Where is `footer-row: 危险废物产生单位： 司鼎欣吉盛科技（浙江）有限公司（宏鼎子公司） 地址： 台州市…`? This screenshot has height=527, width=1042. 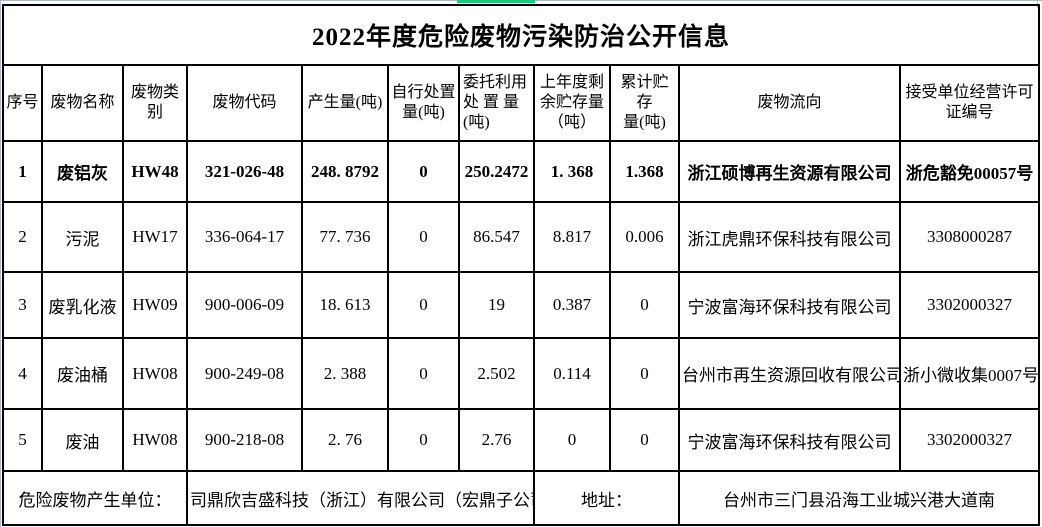
footer-row: 危险废物产生单位： 司鼎欣吉盛科技（浙江）有限公司（宏鼎子公司） 地址： 台州市… is located at coordinates (521, 498).